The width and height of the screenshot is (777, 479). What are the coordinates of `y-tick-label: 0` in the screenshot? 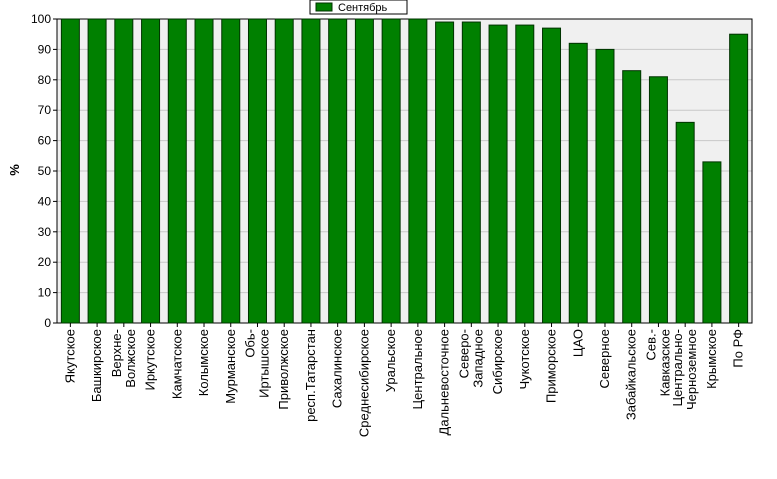 It's located at (47, 323).